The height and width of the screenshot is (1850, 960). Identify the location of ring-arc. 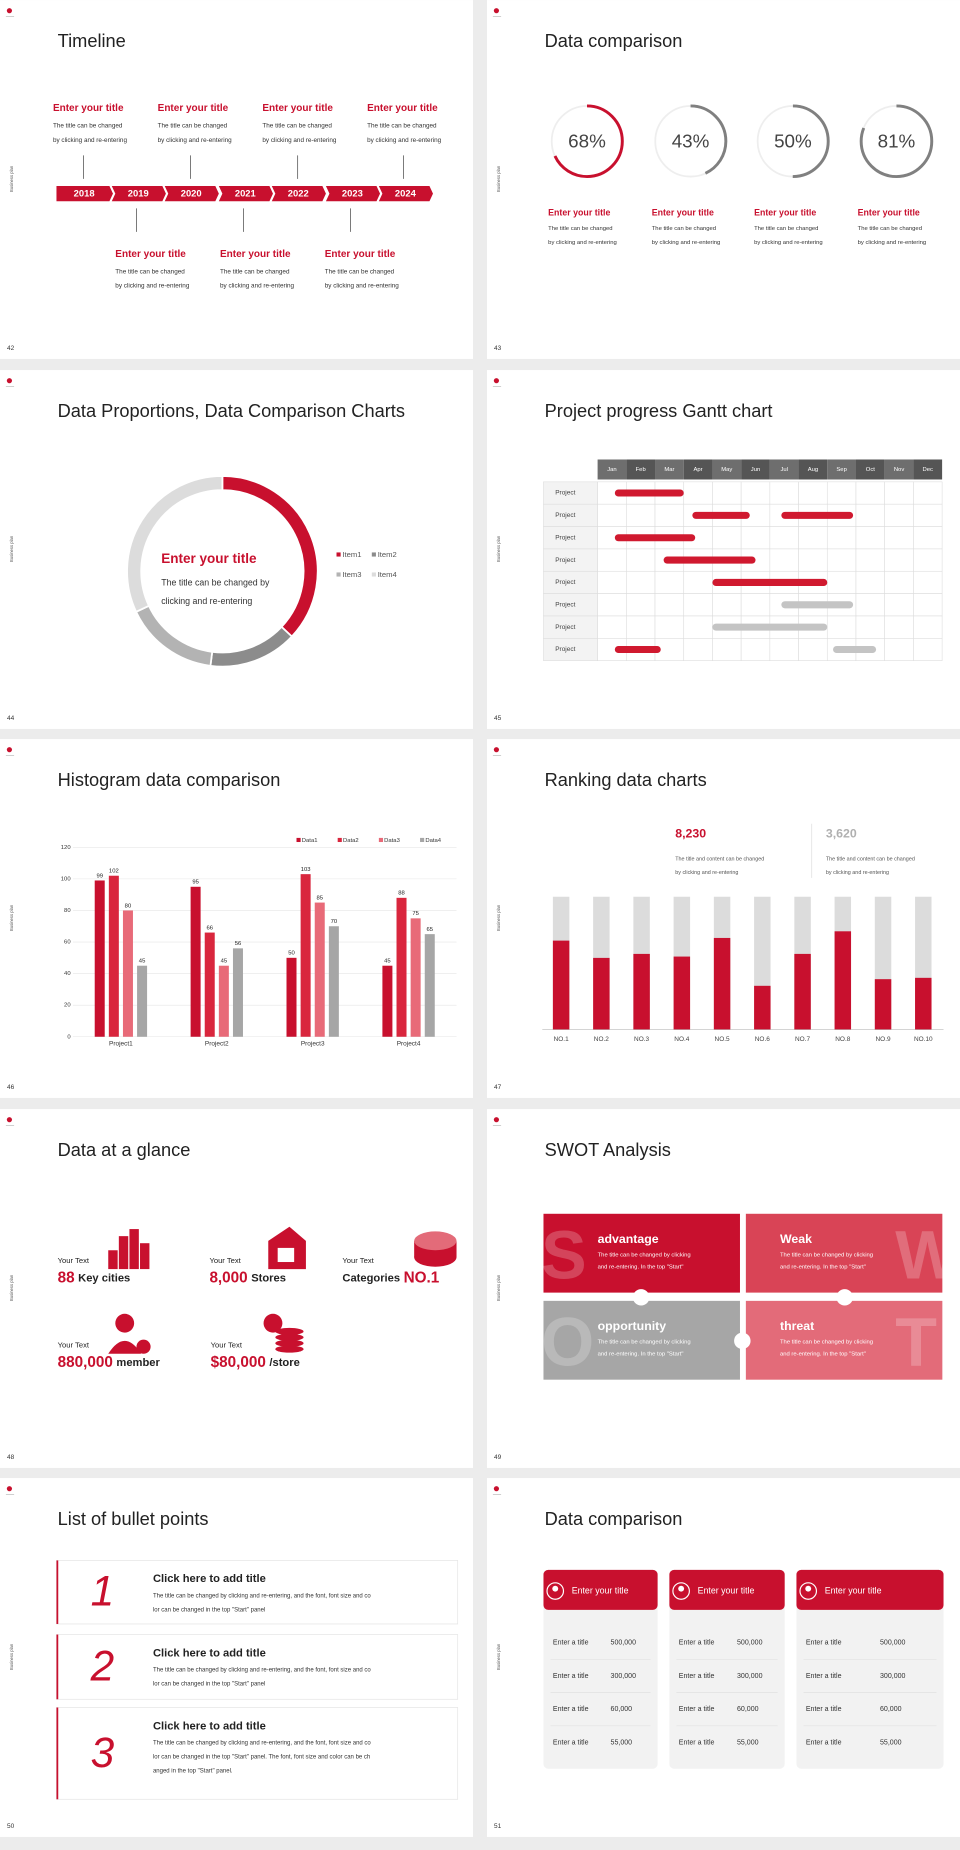
(587, 141).